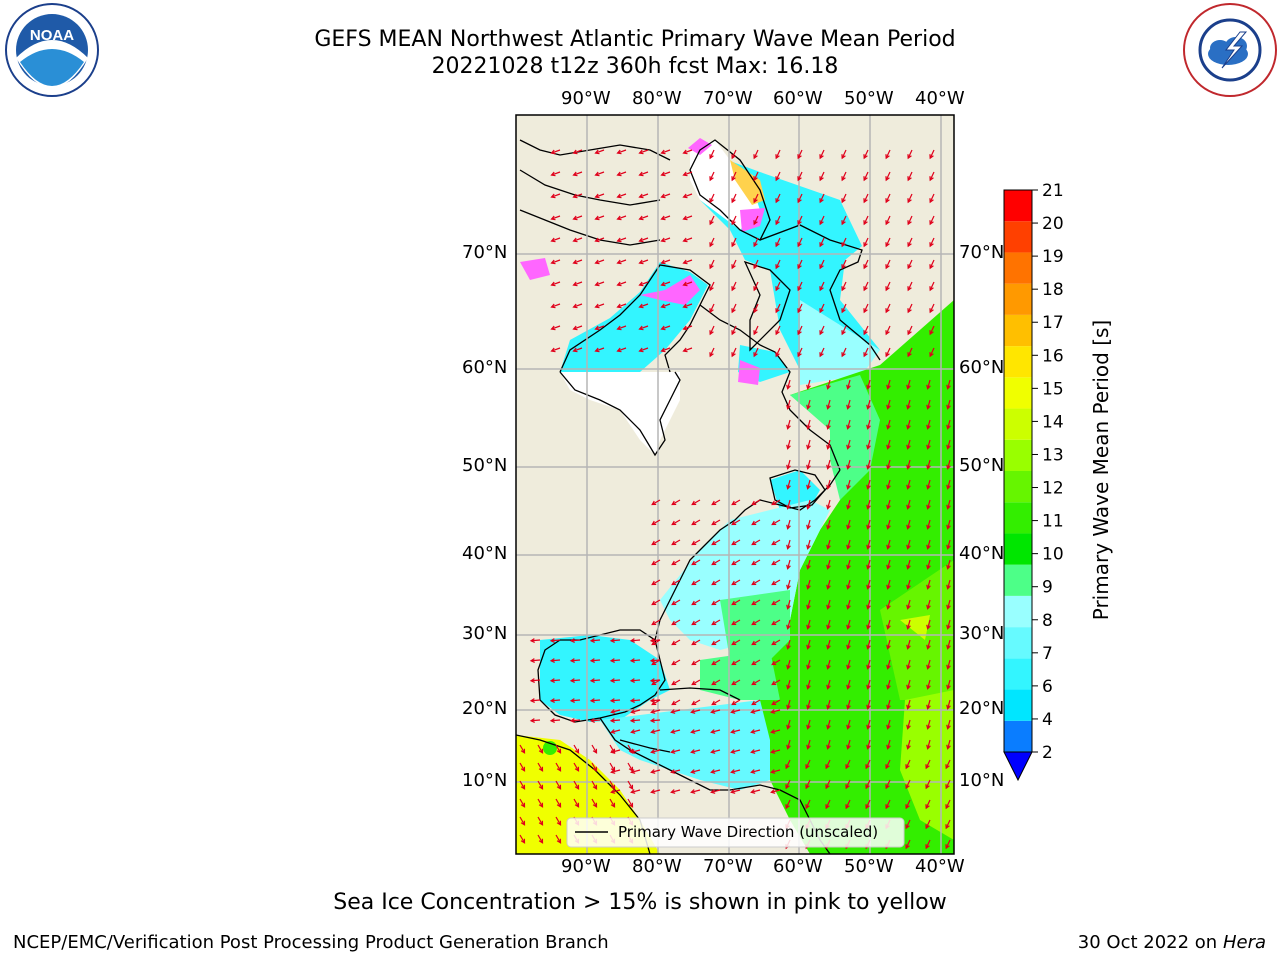 This screenshot has width=1280, height=960. Describe the element at coordinates (1053, 489) in the screenshot. I see `colorbar-tick-label: 12` at that location.